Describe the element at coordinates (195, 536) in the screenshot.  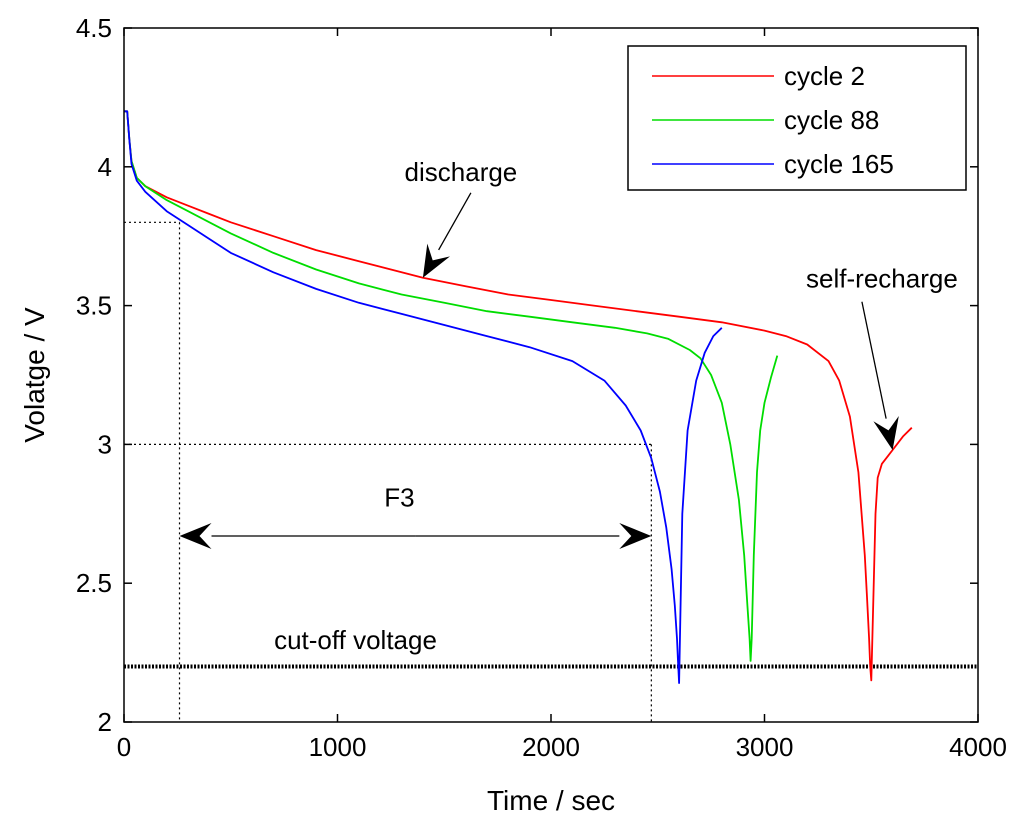
I see `f3-arrow-left-head` at that location.